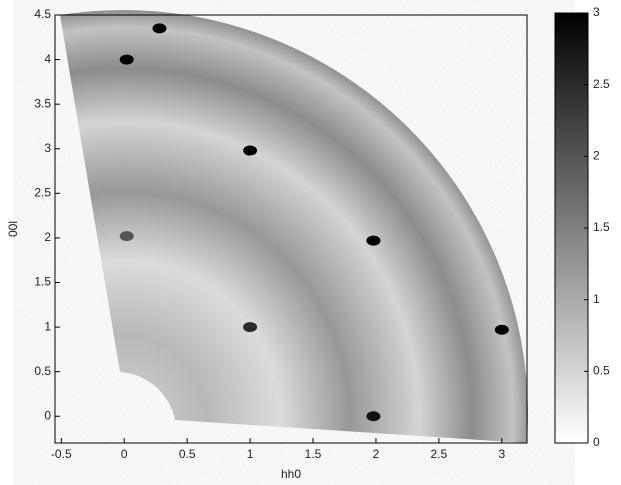 The image size is (621, 485). What do you see at coordinates (601, 84) in the screenshot?
I see `colorbar-tick-label: 2.5` at bounding box center [601, 84].